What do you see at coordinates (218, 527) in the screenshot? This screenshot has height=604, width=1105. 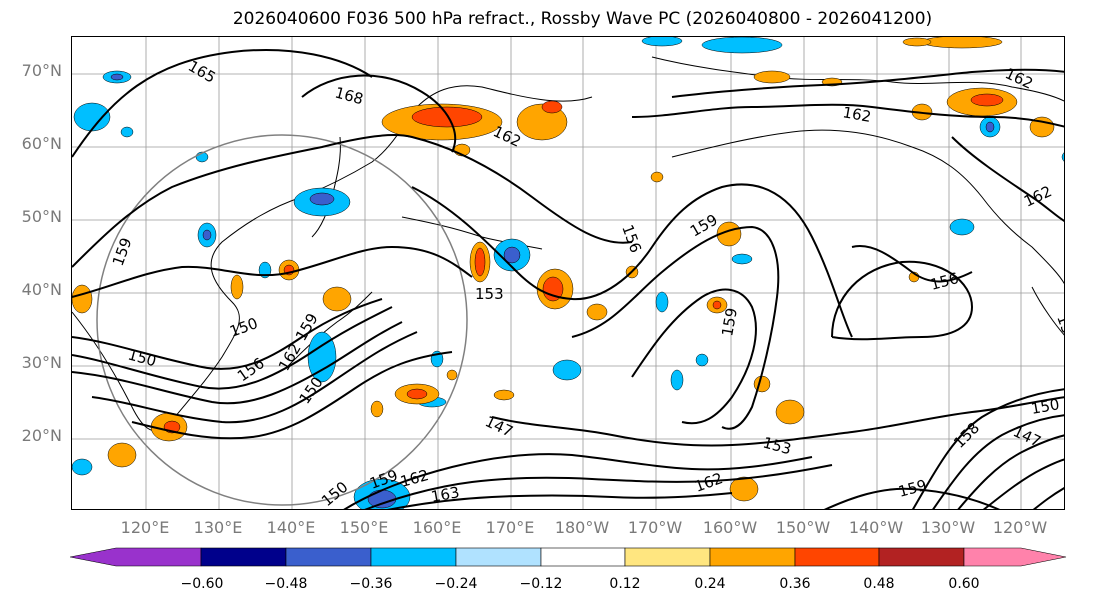 I see `lon-label-130e: 130°E` at bounding box center [218, 527].